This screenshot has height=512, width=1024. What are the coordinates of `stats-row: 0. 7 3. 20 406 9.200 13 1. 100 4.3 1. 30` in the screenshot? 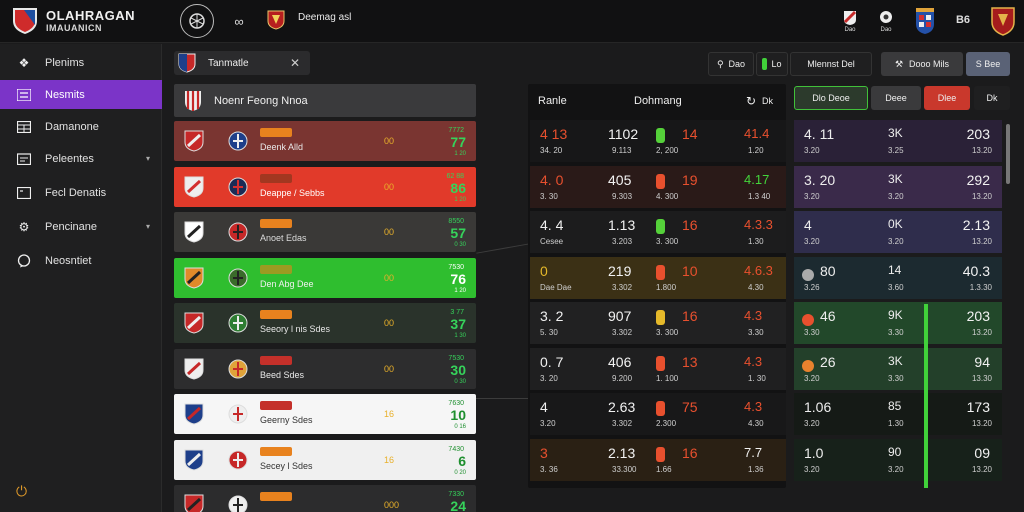 It's located at (658, 368).